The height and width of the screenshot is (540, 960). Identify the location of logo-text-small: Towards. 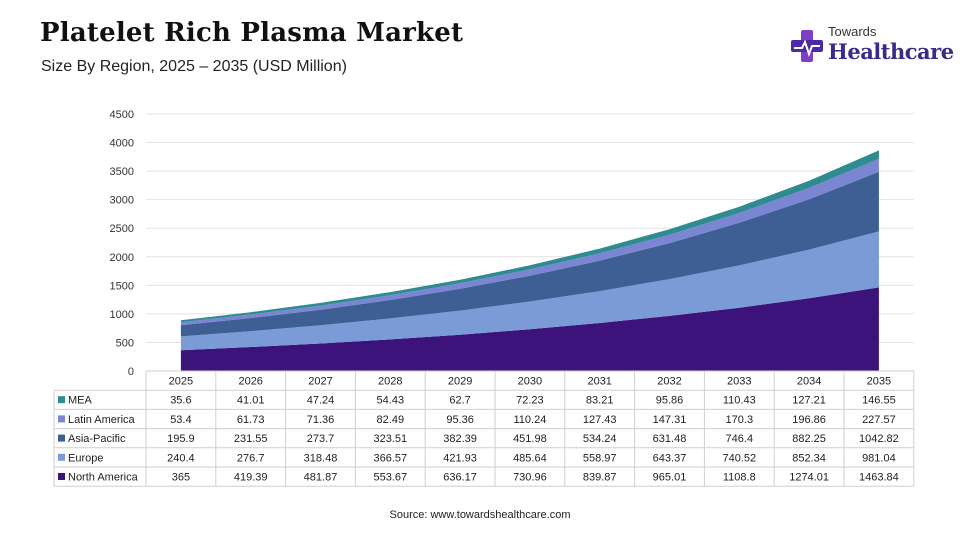
(852, 31).